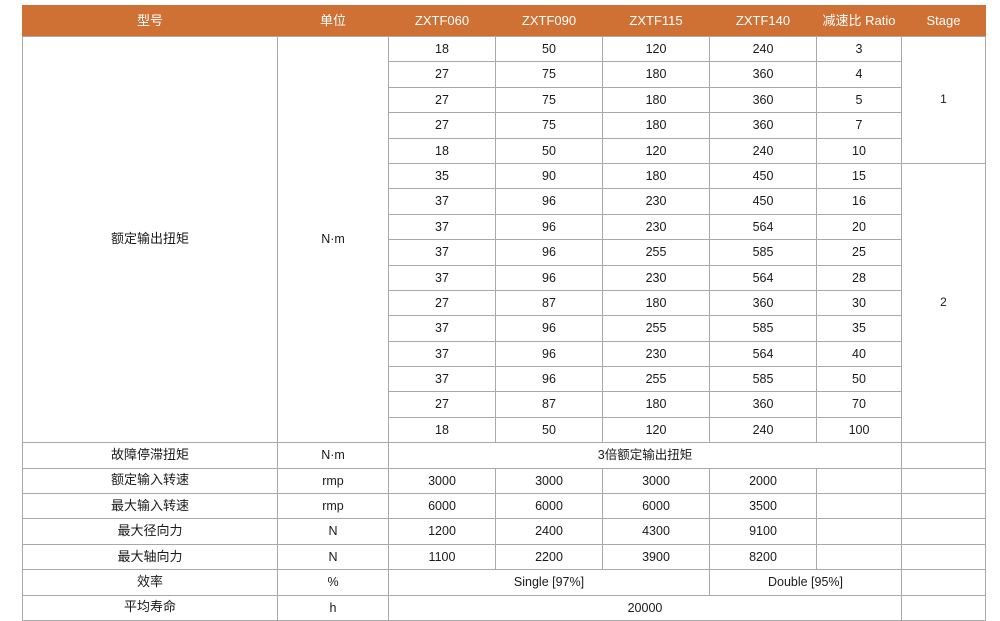 This screenshot has height=621, width=1000. Describe the element at coordinates (943, 607) in the screenshot. I see `cell-average-life-stage` at that location.